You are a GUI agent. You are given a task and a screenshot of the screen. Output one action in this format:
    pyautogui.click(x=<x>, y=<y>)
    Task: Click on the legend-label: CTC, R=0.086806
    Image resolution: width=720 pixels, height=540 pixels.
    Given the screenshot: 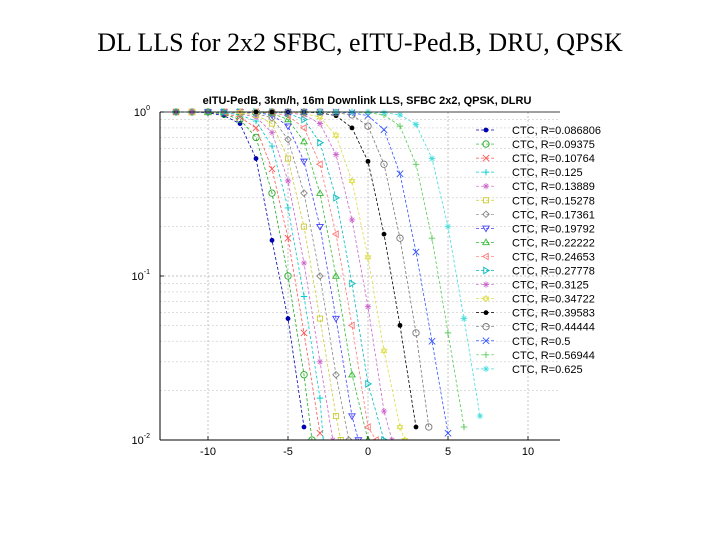 What is the action you would take?
    pyautogui.click(x=556, y=131)
    